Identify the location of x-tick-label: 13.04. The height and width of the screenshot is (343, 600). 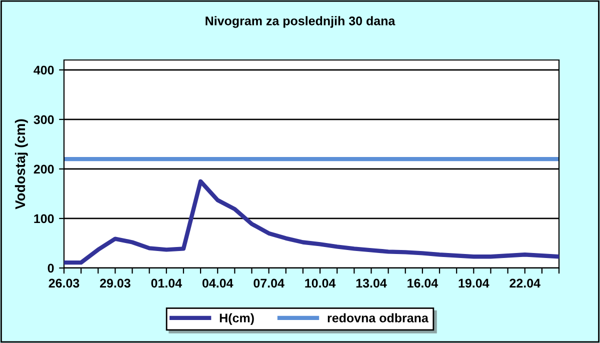
(371, 283).